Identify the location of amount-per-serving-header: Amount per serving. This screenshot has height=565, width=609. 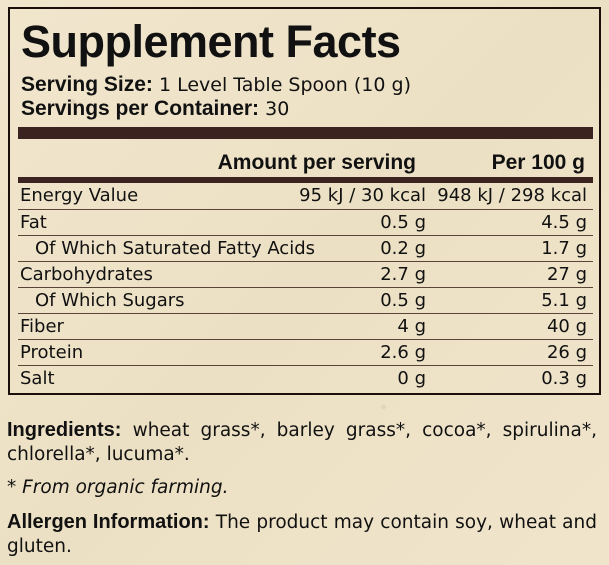
(316, 162).